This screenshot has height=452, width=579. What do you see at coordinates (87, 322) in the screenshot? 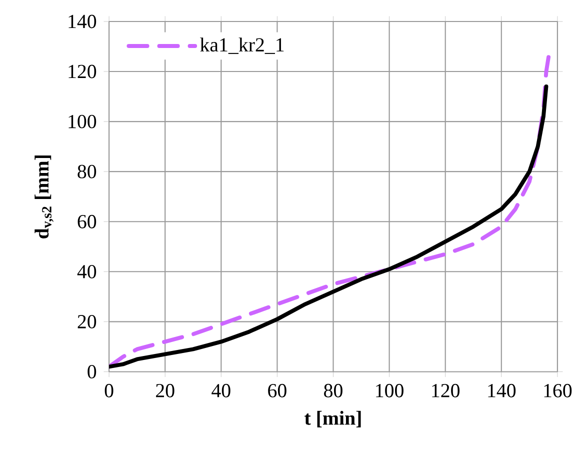
I see `y-tick-label: 20` at bounding box center [87, 322].